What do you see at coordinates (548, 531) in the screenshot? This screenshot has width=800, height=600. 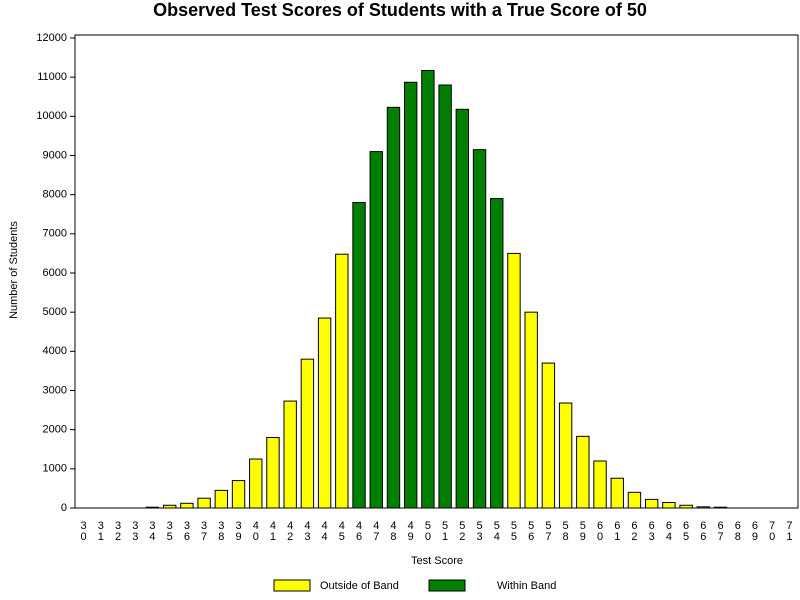 I see `x-tick-label: 57` at bounding box center [548, 531].